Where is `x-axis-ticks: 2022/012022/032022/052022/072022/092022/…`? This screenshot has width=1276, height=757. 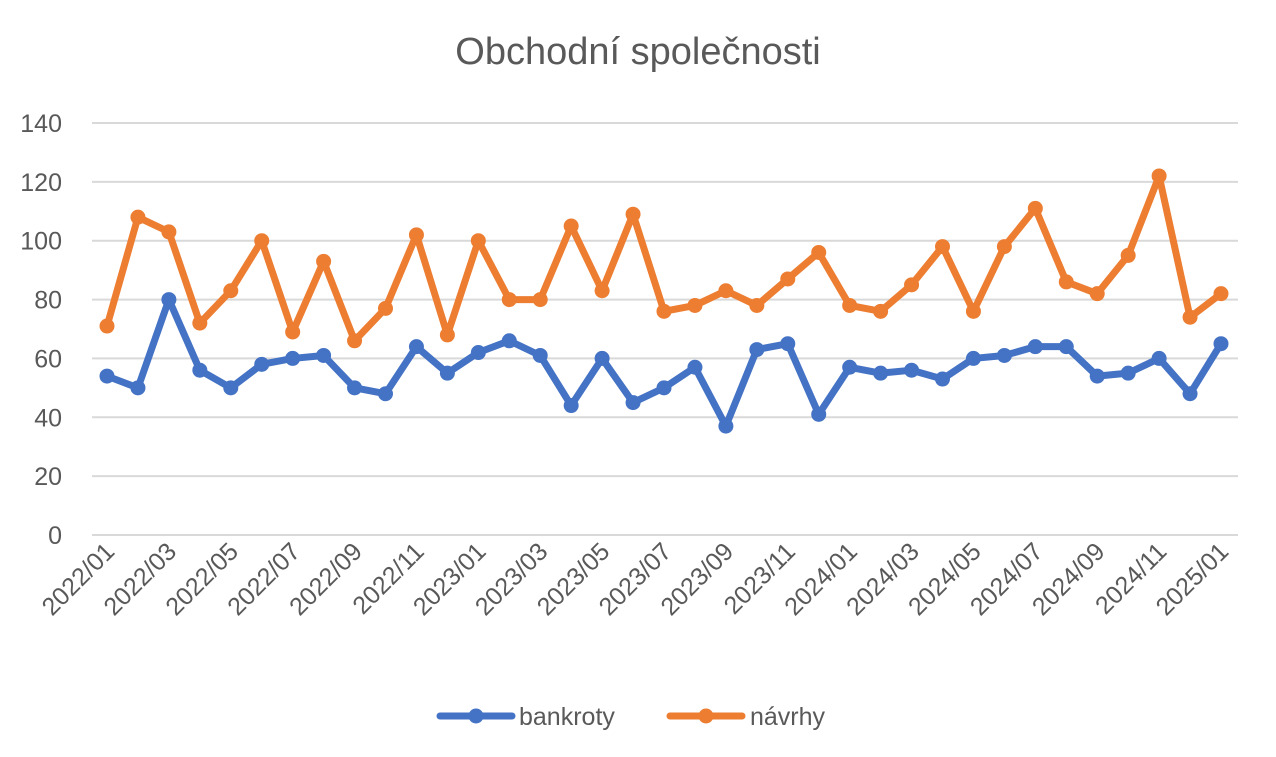 x-axis-ticks: 2022/012022/032022/052022/072022/092022/… is located at coordinates (636, 579).